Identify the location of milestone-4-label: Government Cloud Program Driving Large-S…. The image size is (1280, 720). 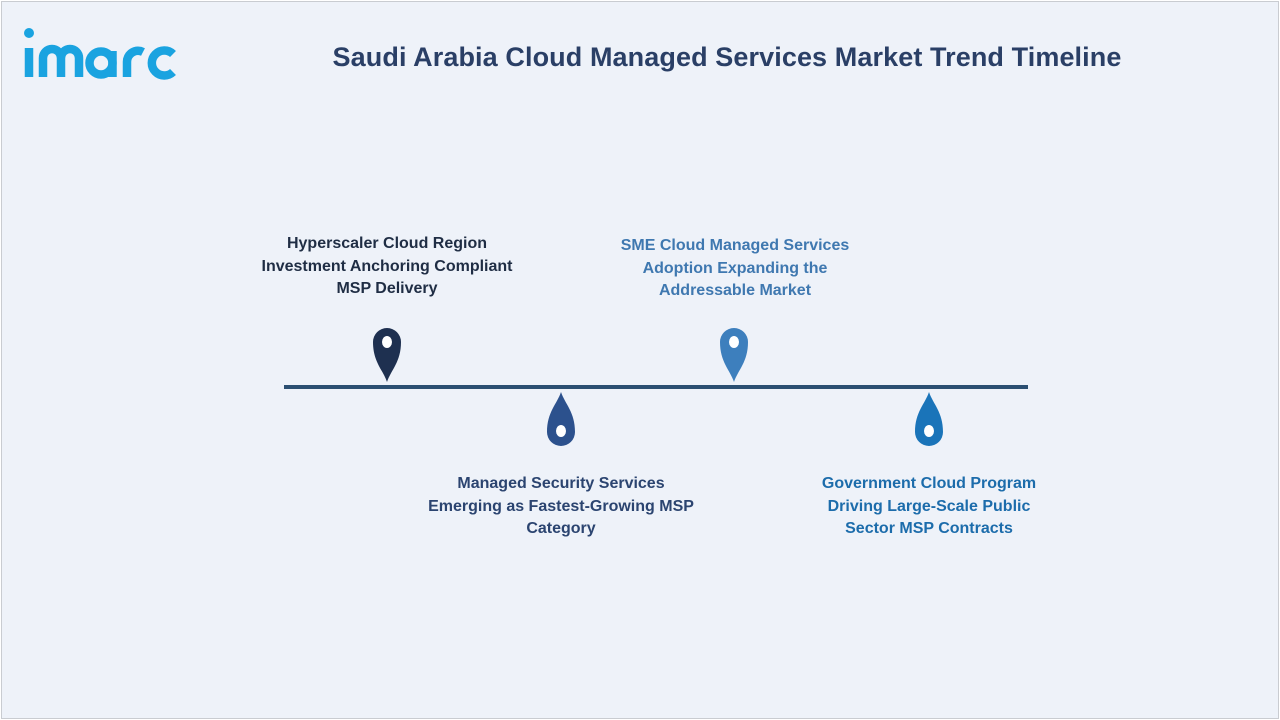
(929, 506).